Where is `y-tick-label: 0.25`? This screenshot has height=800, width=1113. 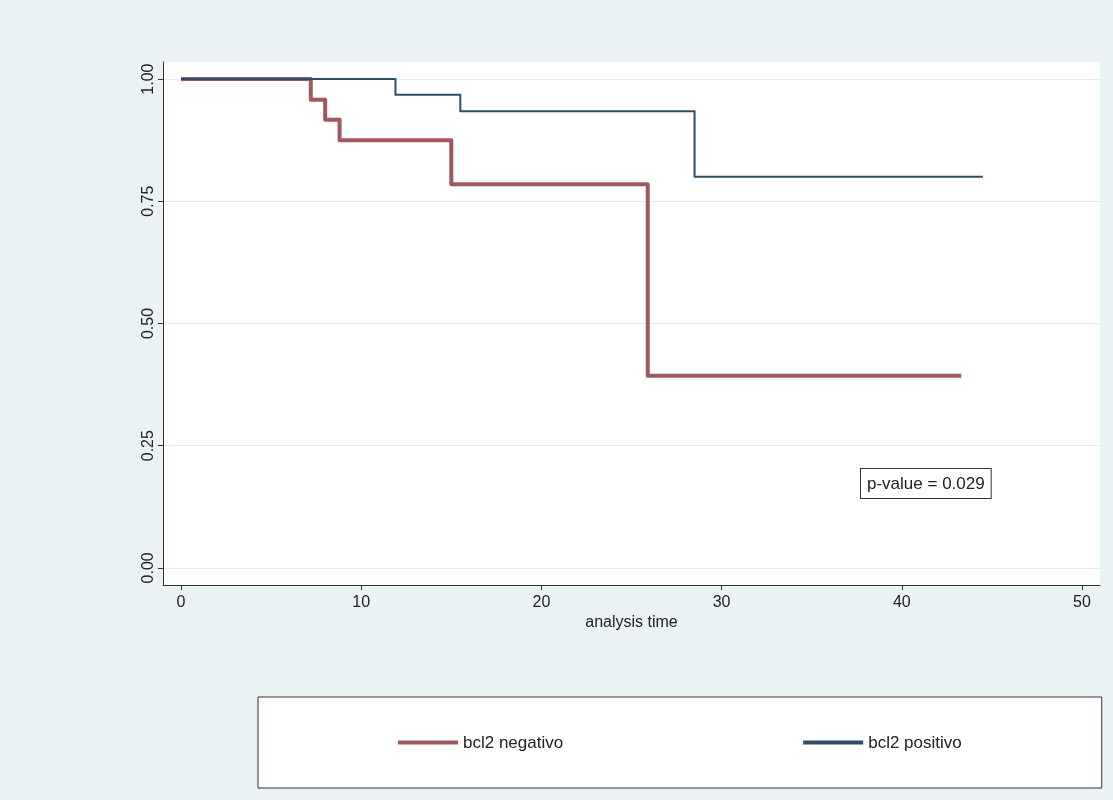 y-tick-label: 0.25 is located at coordinates (147, 446).